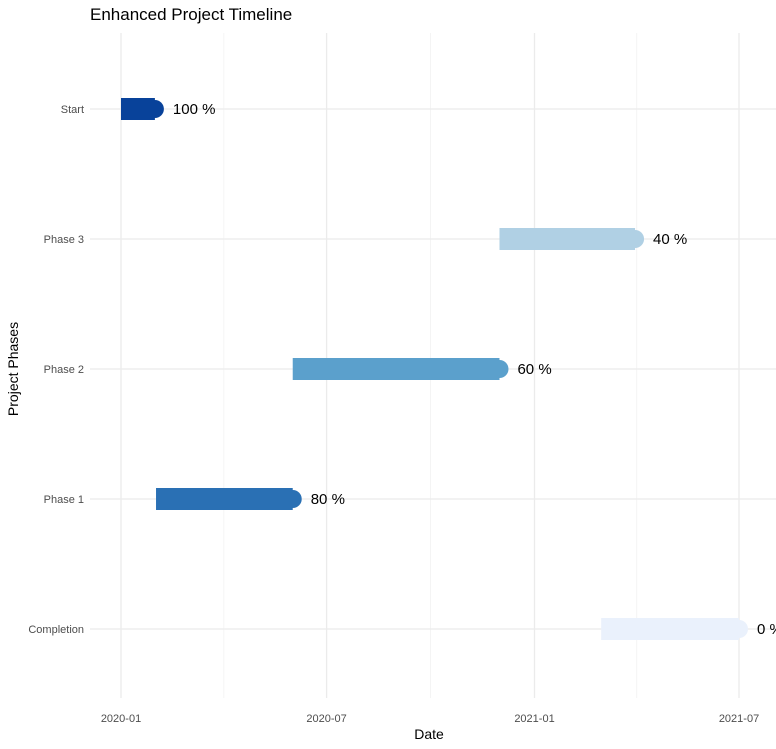 This screenshot has height=749, width=776. Describe the element at coordinates (328, 499) in the screenshot. I see `progress-label: 80 %` at that location.